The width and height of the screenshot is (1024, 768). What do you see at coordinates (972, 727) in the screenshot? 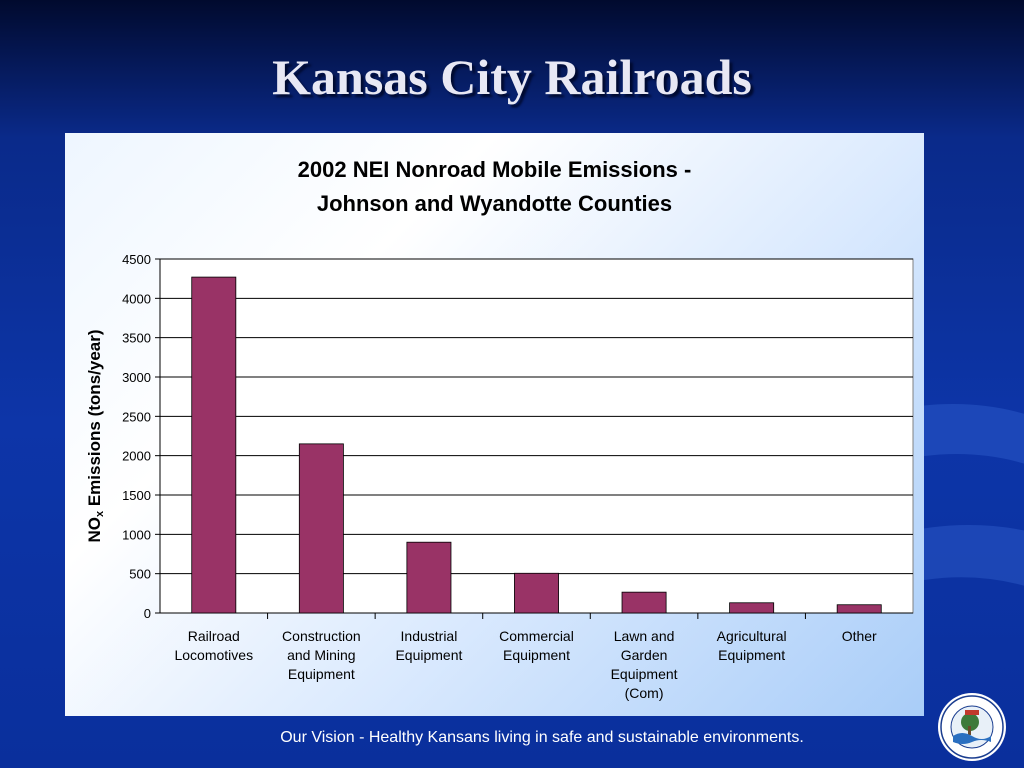
I see `kdhe-seal-logo` at bounding box center [972, 727].